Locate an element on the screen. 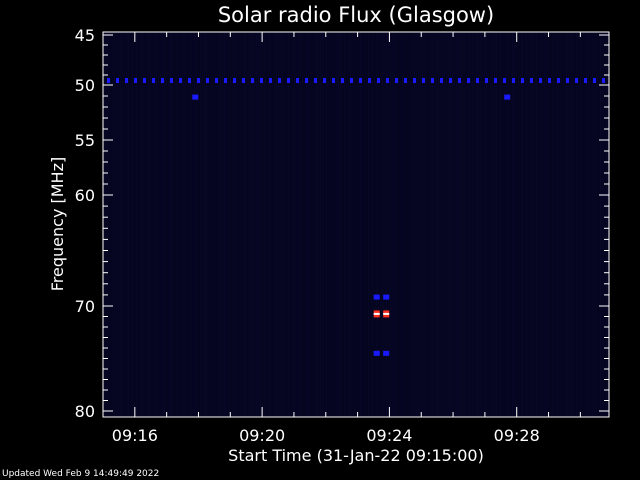  x-tick-label: 09:28 is located at coordinates (517, 435).